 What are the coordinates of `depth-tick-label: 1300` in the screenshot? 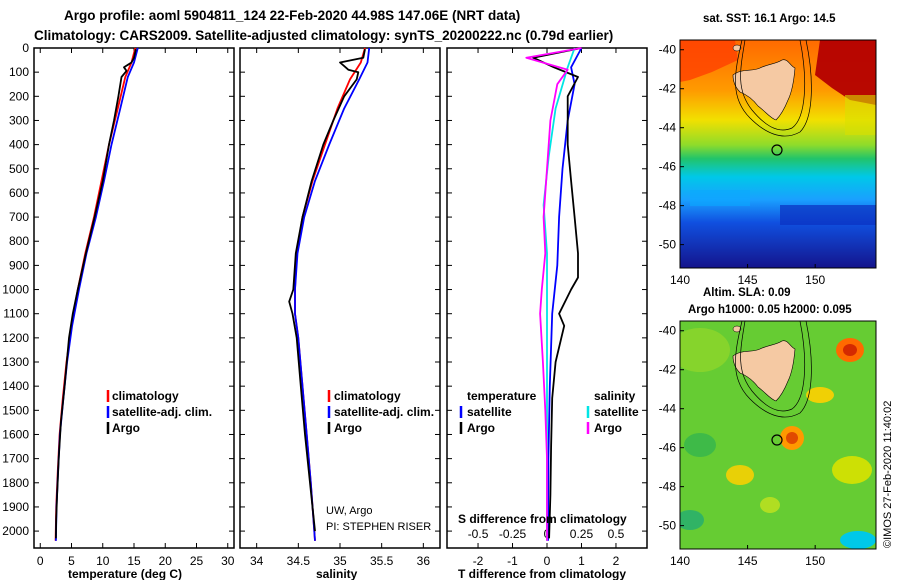 It's located at (15, 362).